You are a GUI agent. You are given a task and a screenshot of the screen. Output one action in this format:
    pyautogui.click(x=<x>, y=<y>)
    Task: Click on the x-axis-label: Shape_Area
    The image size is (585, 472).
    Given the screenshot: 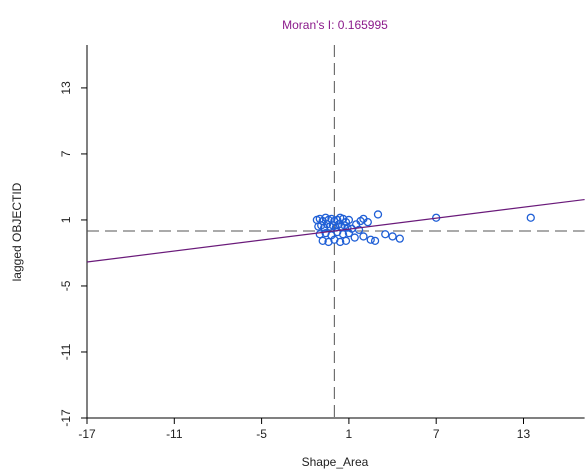 What is the action you would take?
    pyautogui.click(x=335, y=462)
    